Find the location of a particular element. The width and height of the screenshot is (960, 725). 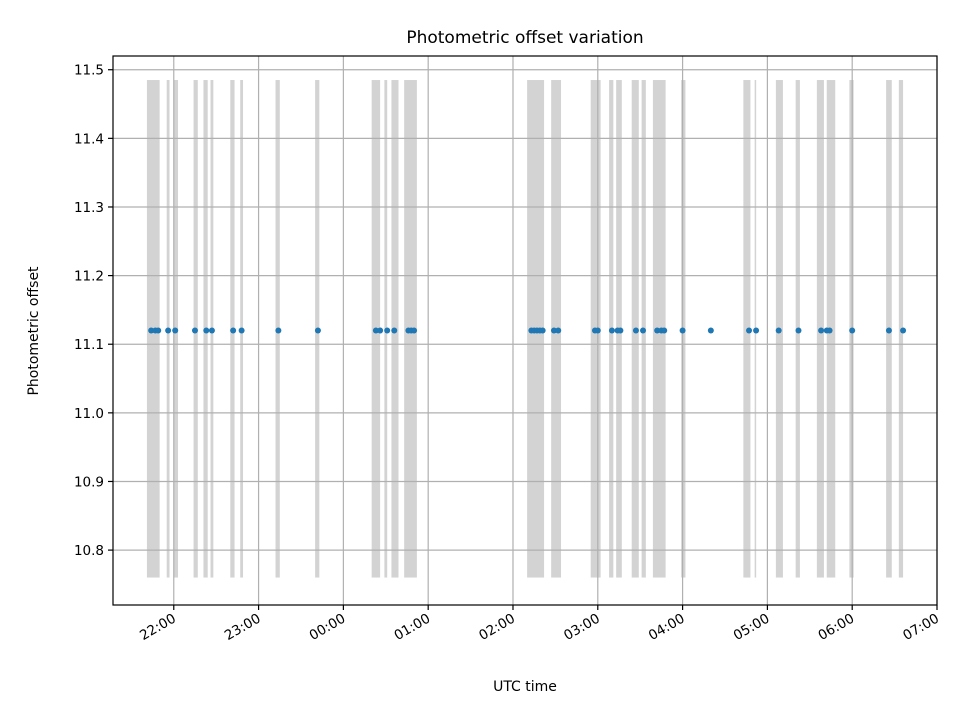

y-tick-label: 10.9 is located at coordinates (89, 482).